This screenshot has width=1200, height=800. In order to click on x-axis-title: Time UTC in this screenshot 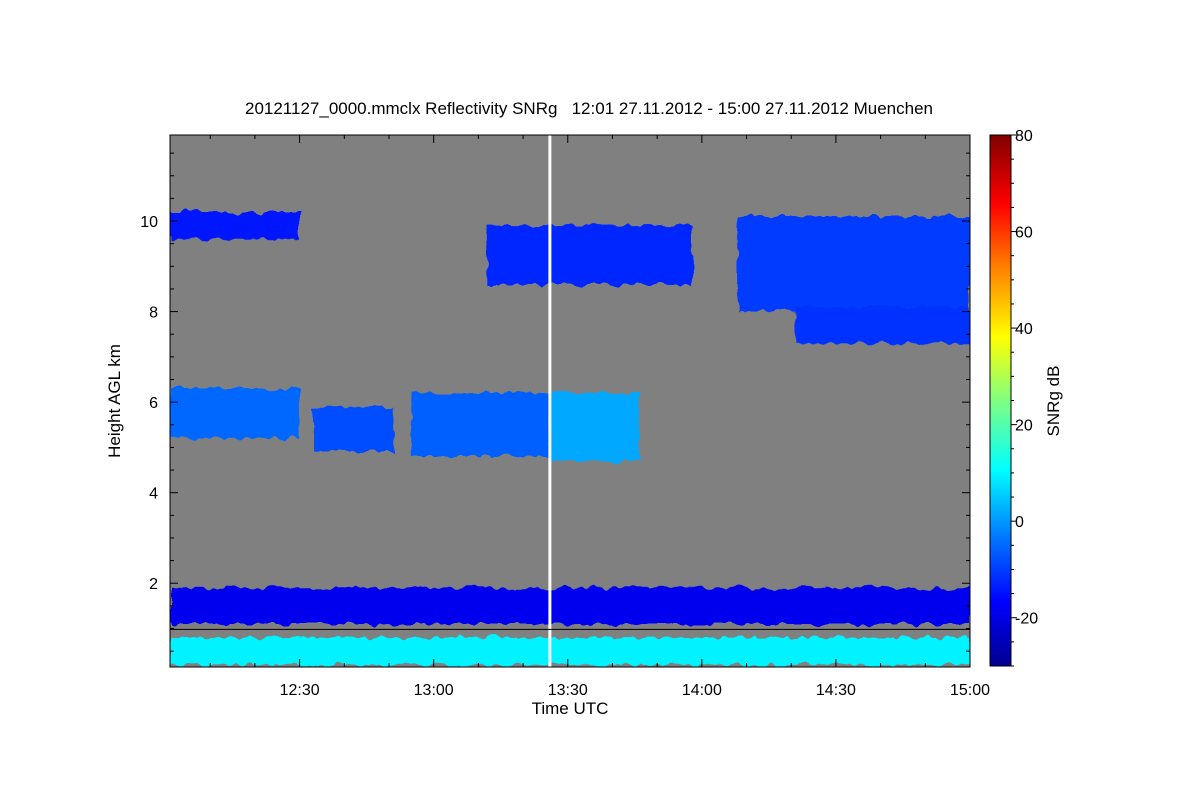, I will do `click(570, 708)`.